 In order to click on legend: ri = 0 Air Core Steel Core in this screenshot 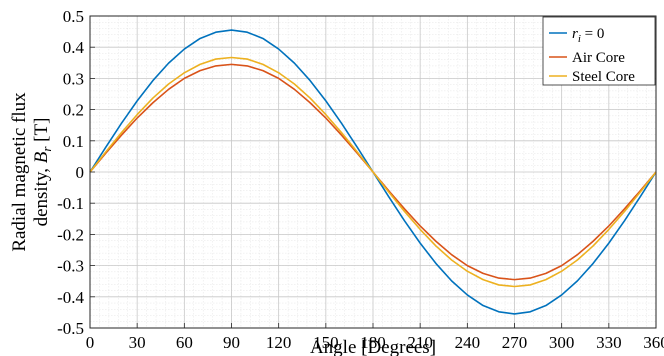, I will do `click(599, 51)`.